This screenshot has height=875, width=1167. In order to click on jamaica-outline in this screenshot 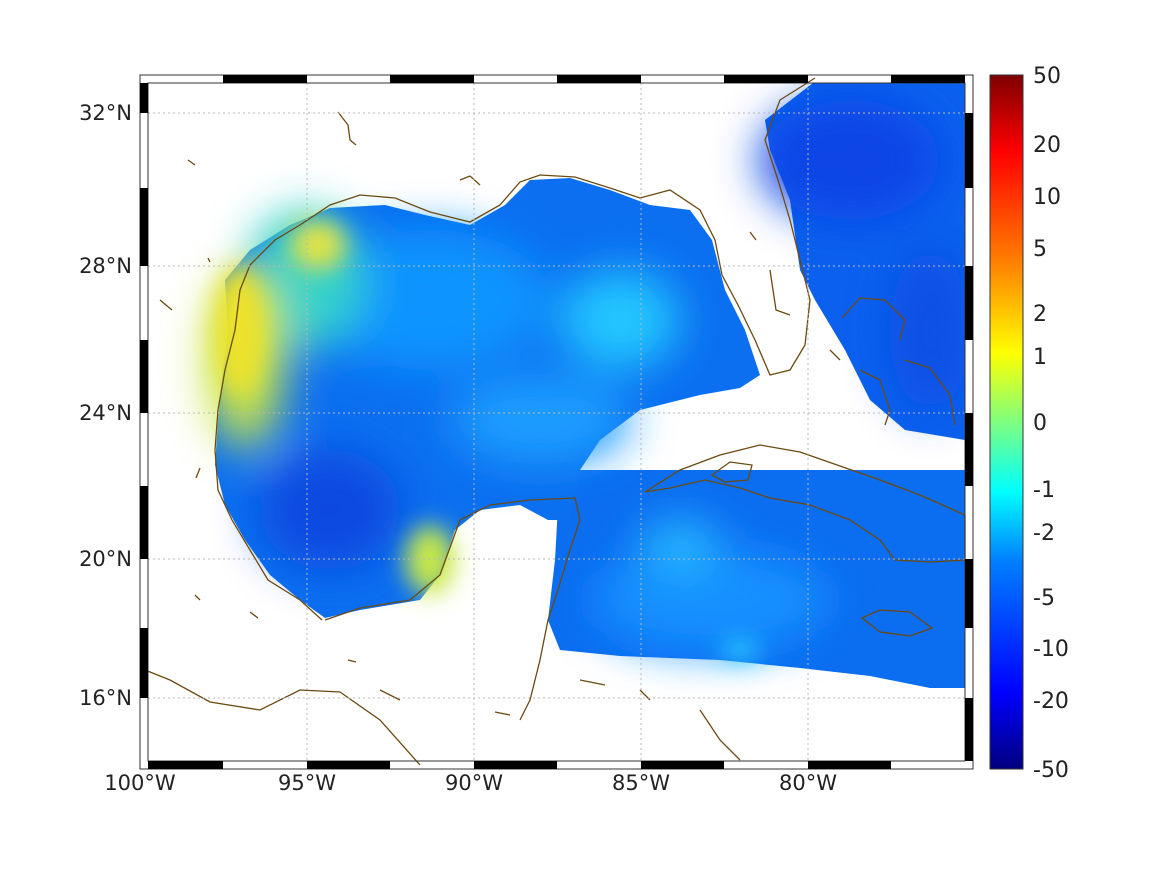, I will do `click(897, 623)`.